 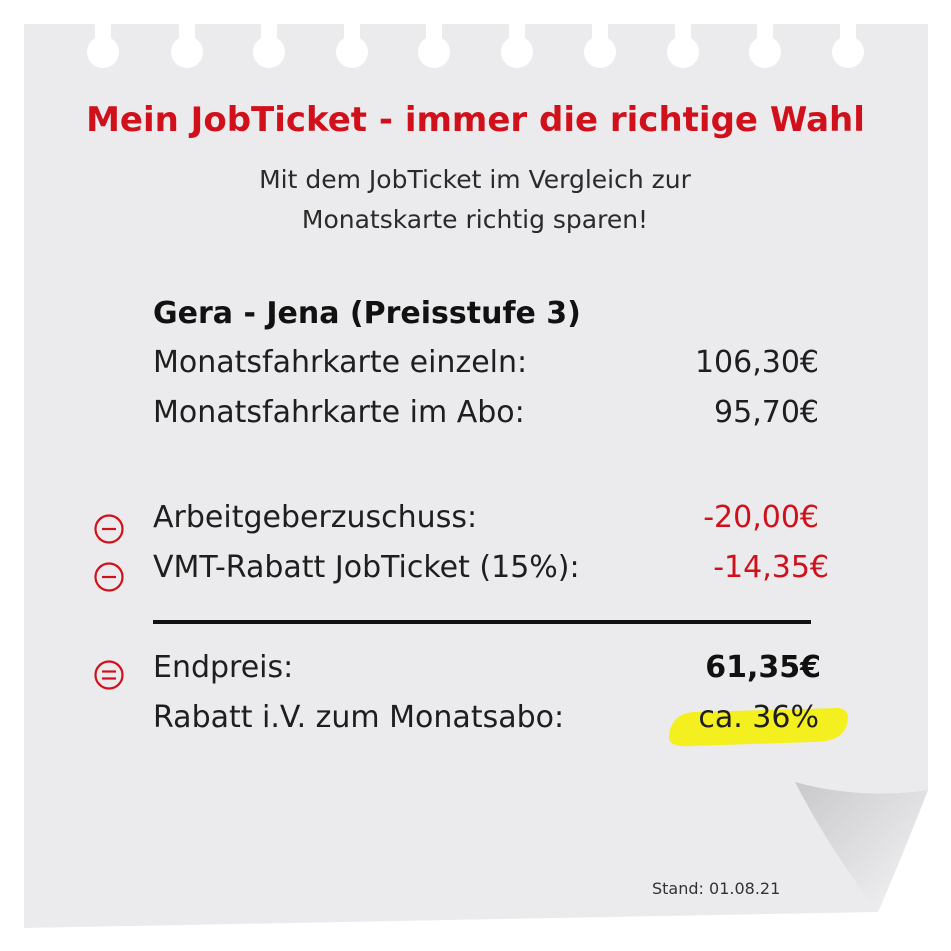 What do you see at coordinates (756, 362) in the screenshot?
I see `price-value-single: 106,30€` at bounding box center [756, 362].